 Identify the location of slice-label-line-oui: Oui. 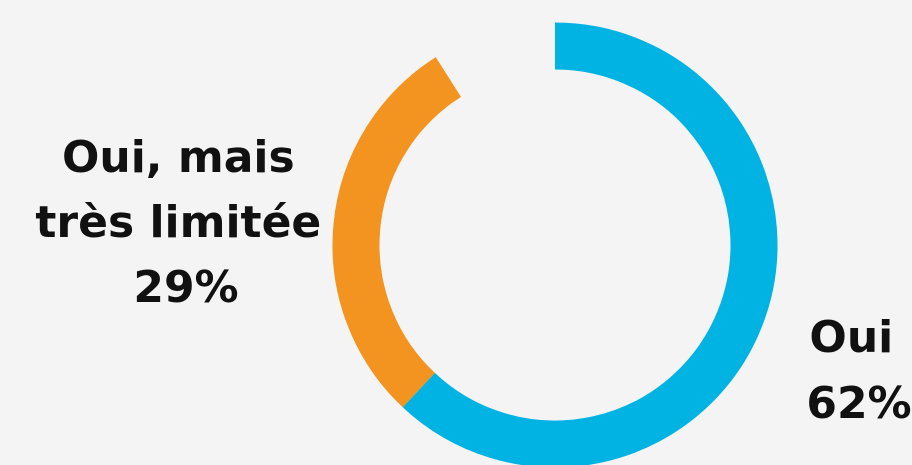
(851, 337).